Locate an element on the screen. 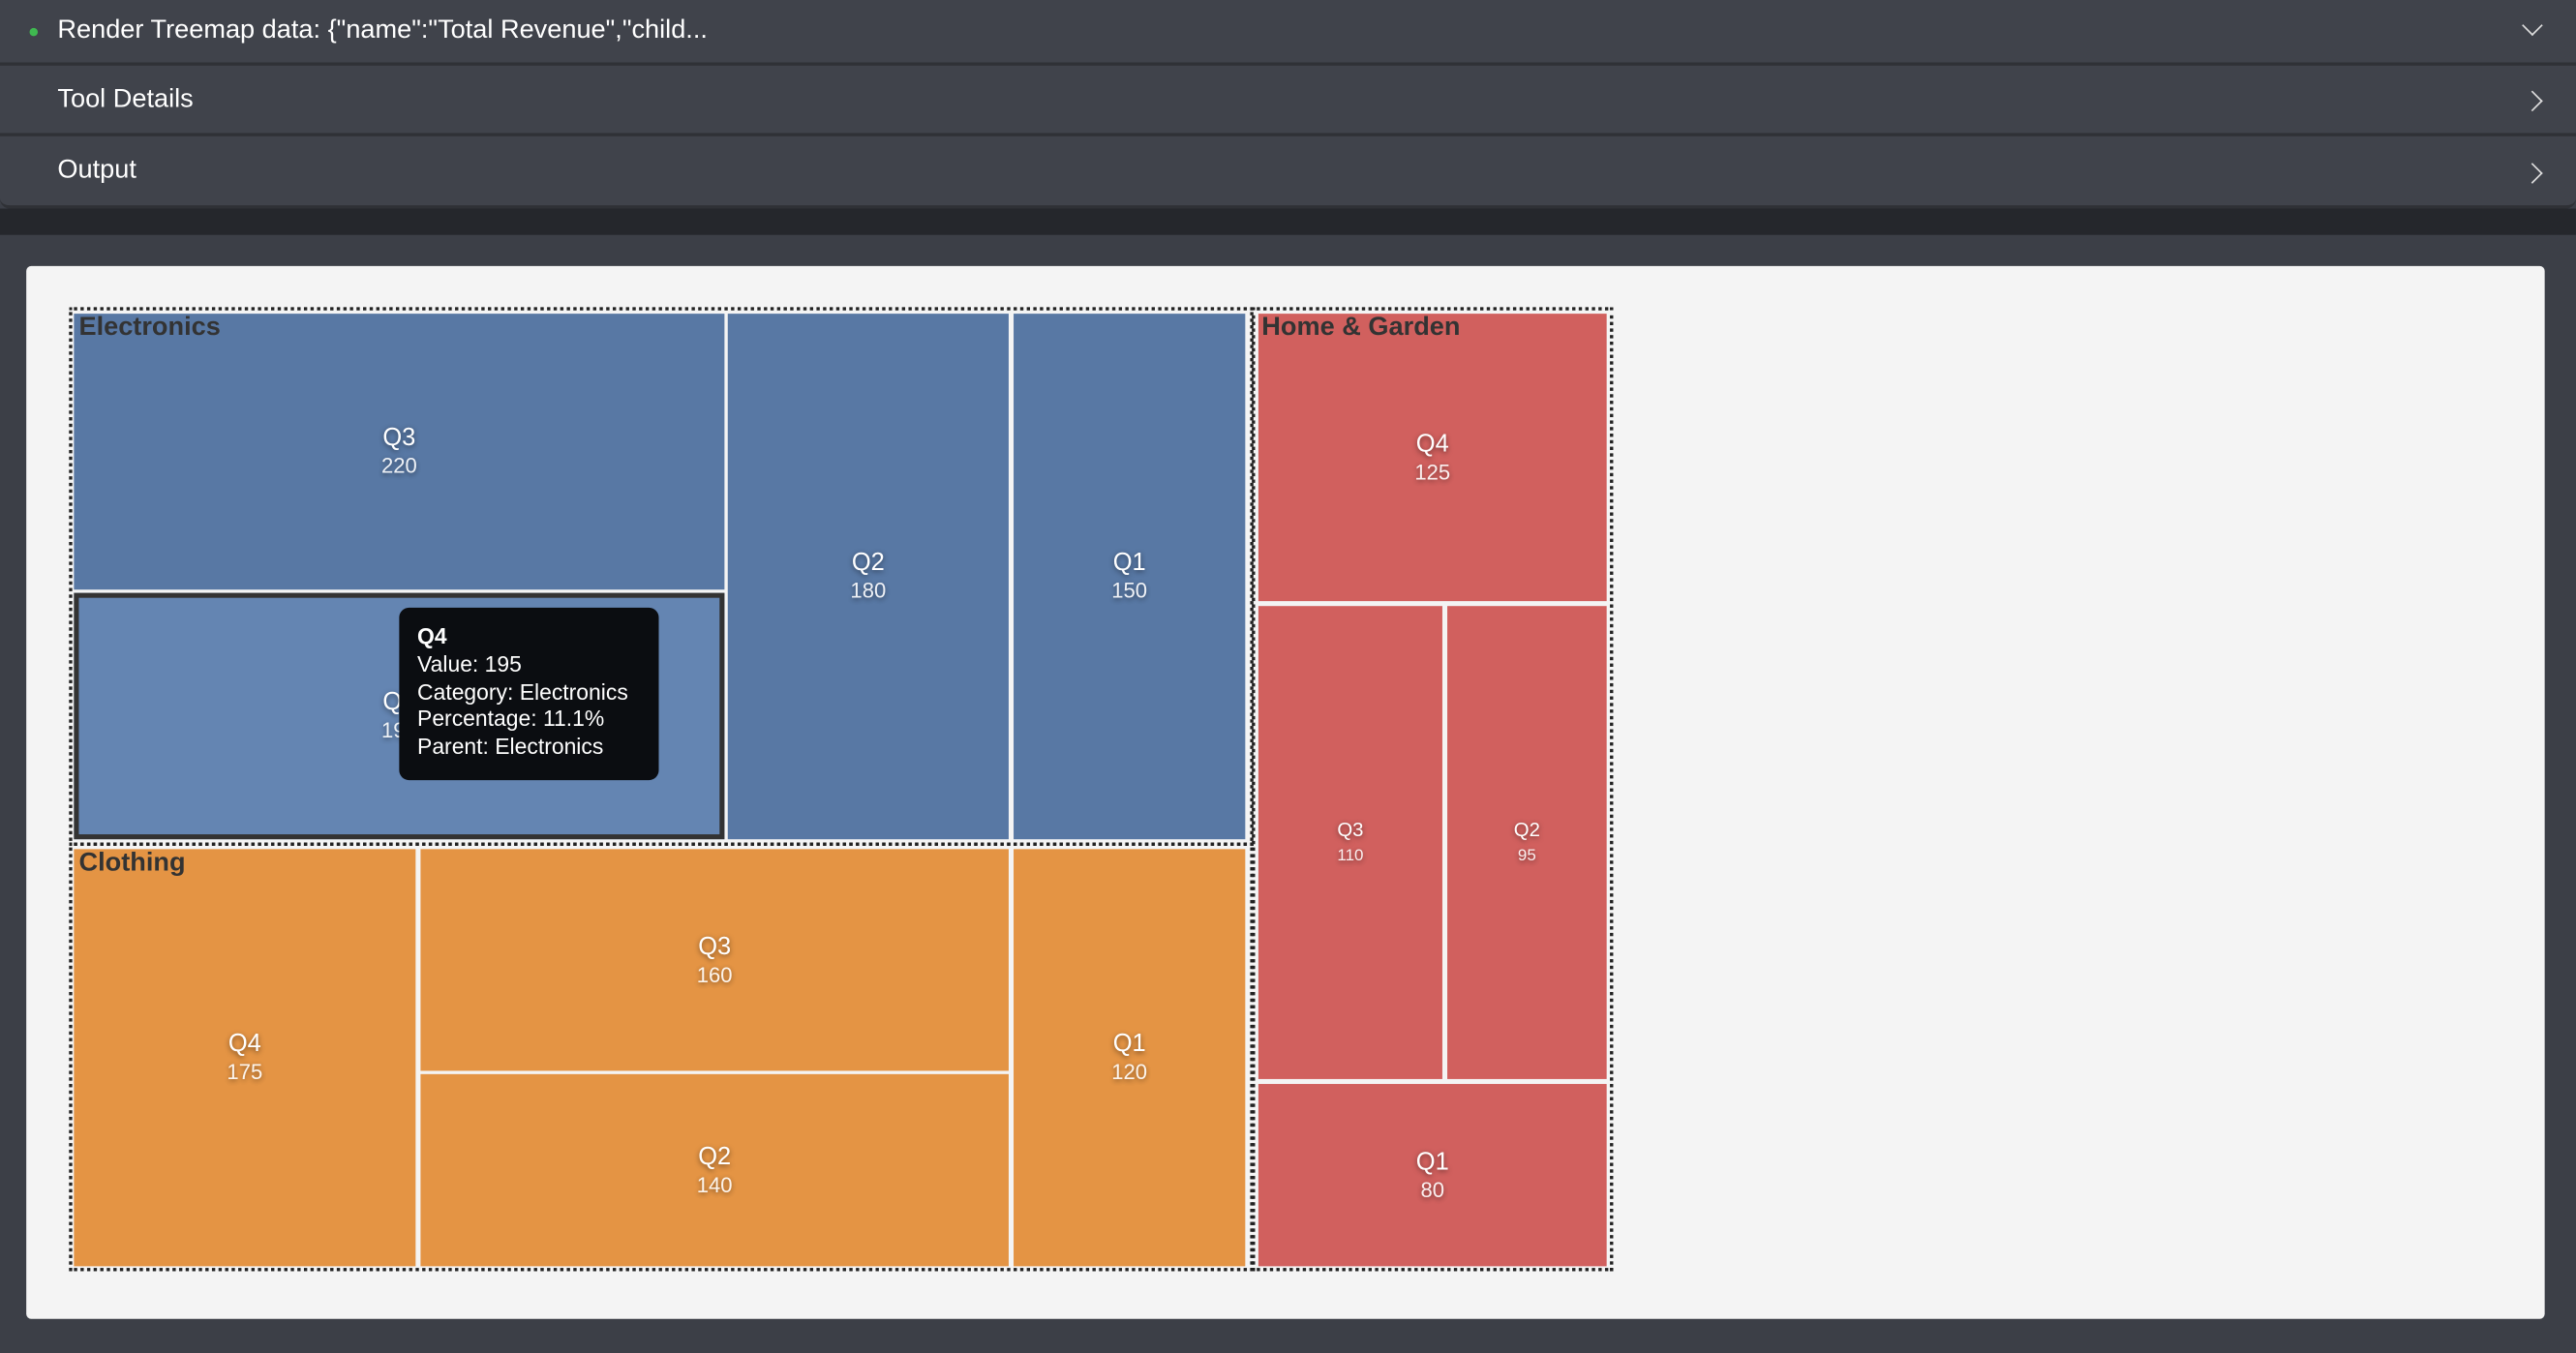  treemap-cell-electronics-q2: Q2 180 is located at coordinates (868, 577).